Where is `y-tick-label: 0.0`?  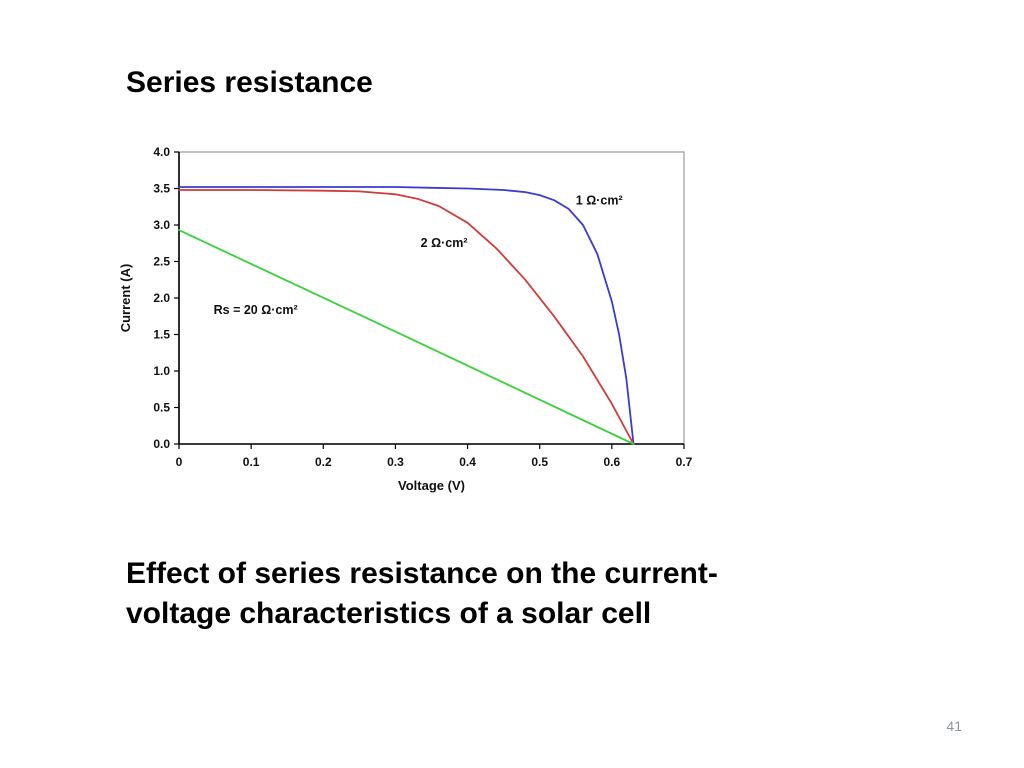 y-tick-label: 0.0 is located at coordinates (161, 444).